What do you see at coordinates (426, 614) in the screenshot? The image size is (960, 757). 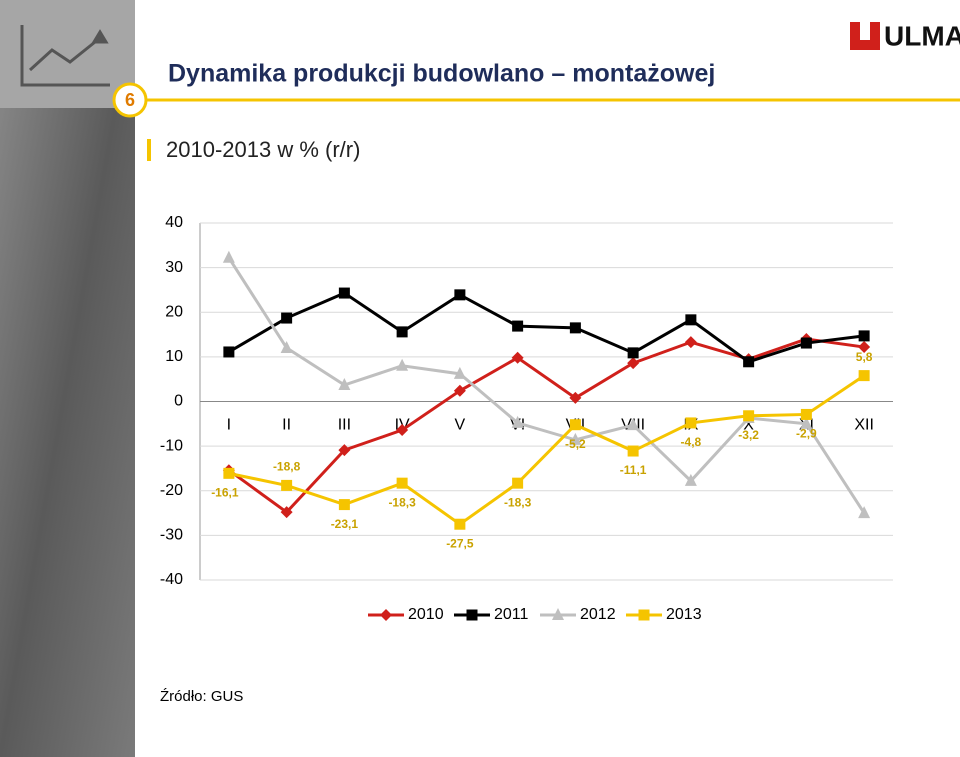 I see `legend-label: 2010` at bounding box center [426, 614].